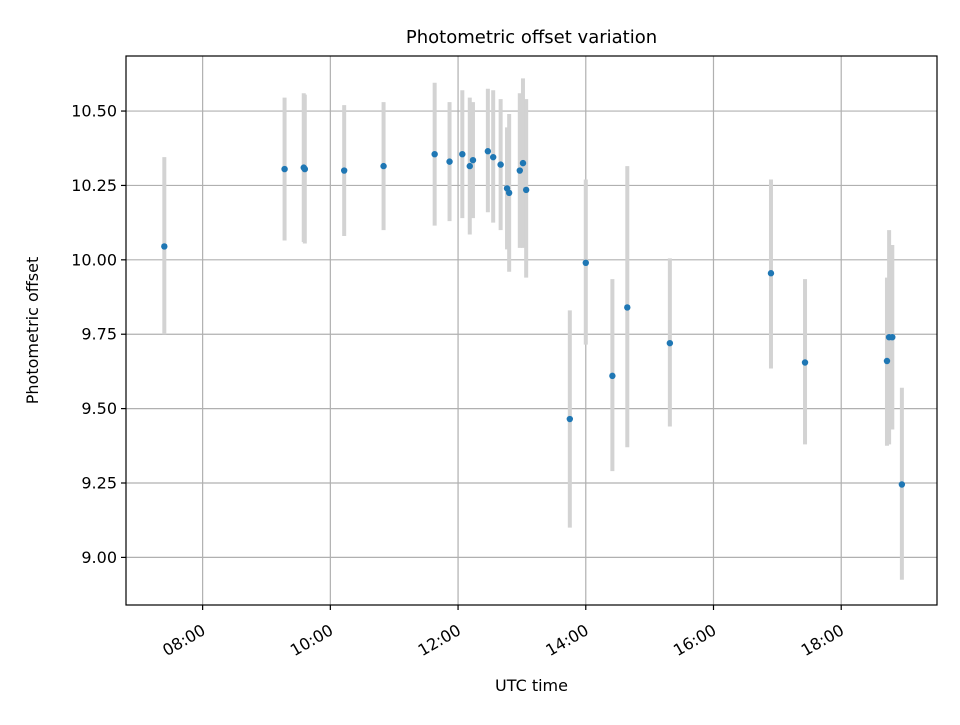  What do you see at coordinates (94, 259) in the screenshot?
I see `y-tick-label: 10.00` at bounding box center [94, 259].